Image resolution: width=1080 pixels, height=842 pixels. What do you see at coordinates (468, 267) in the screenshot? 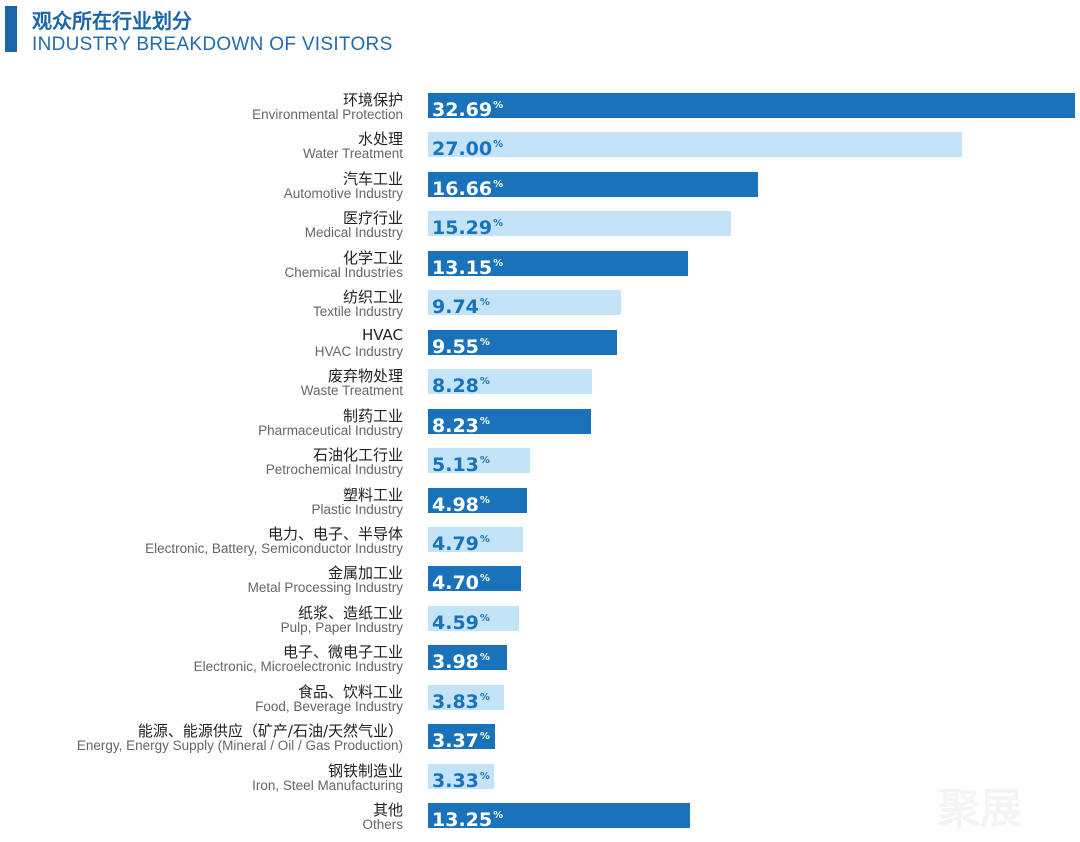
I see `value-label: 13.15%` at bounding box center [468, 267].